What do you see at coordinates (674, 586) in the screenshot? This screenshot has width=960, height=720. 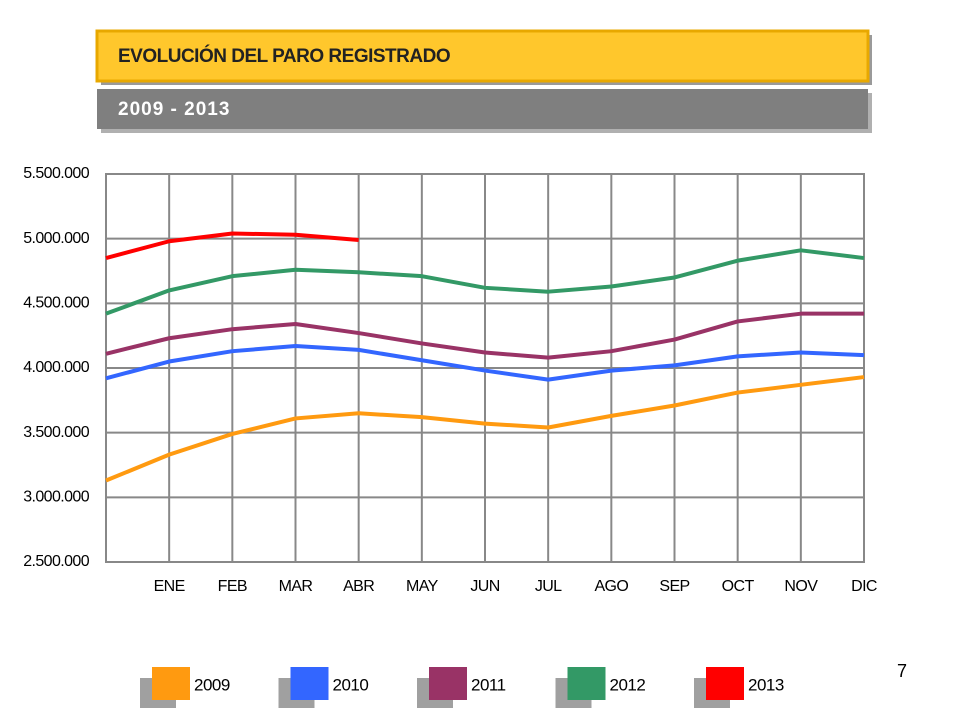 I see `x-tick-label: SEP` at bounding box center [674, 586].